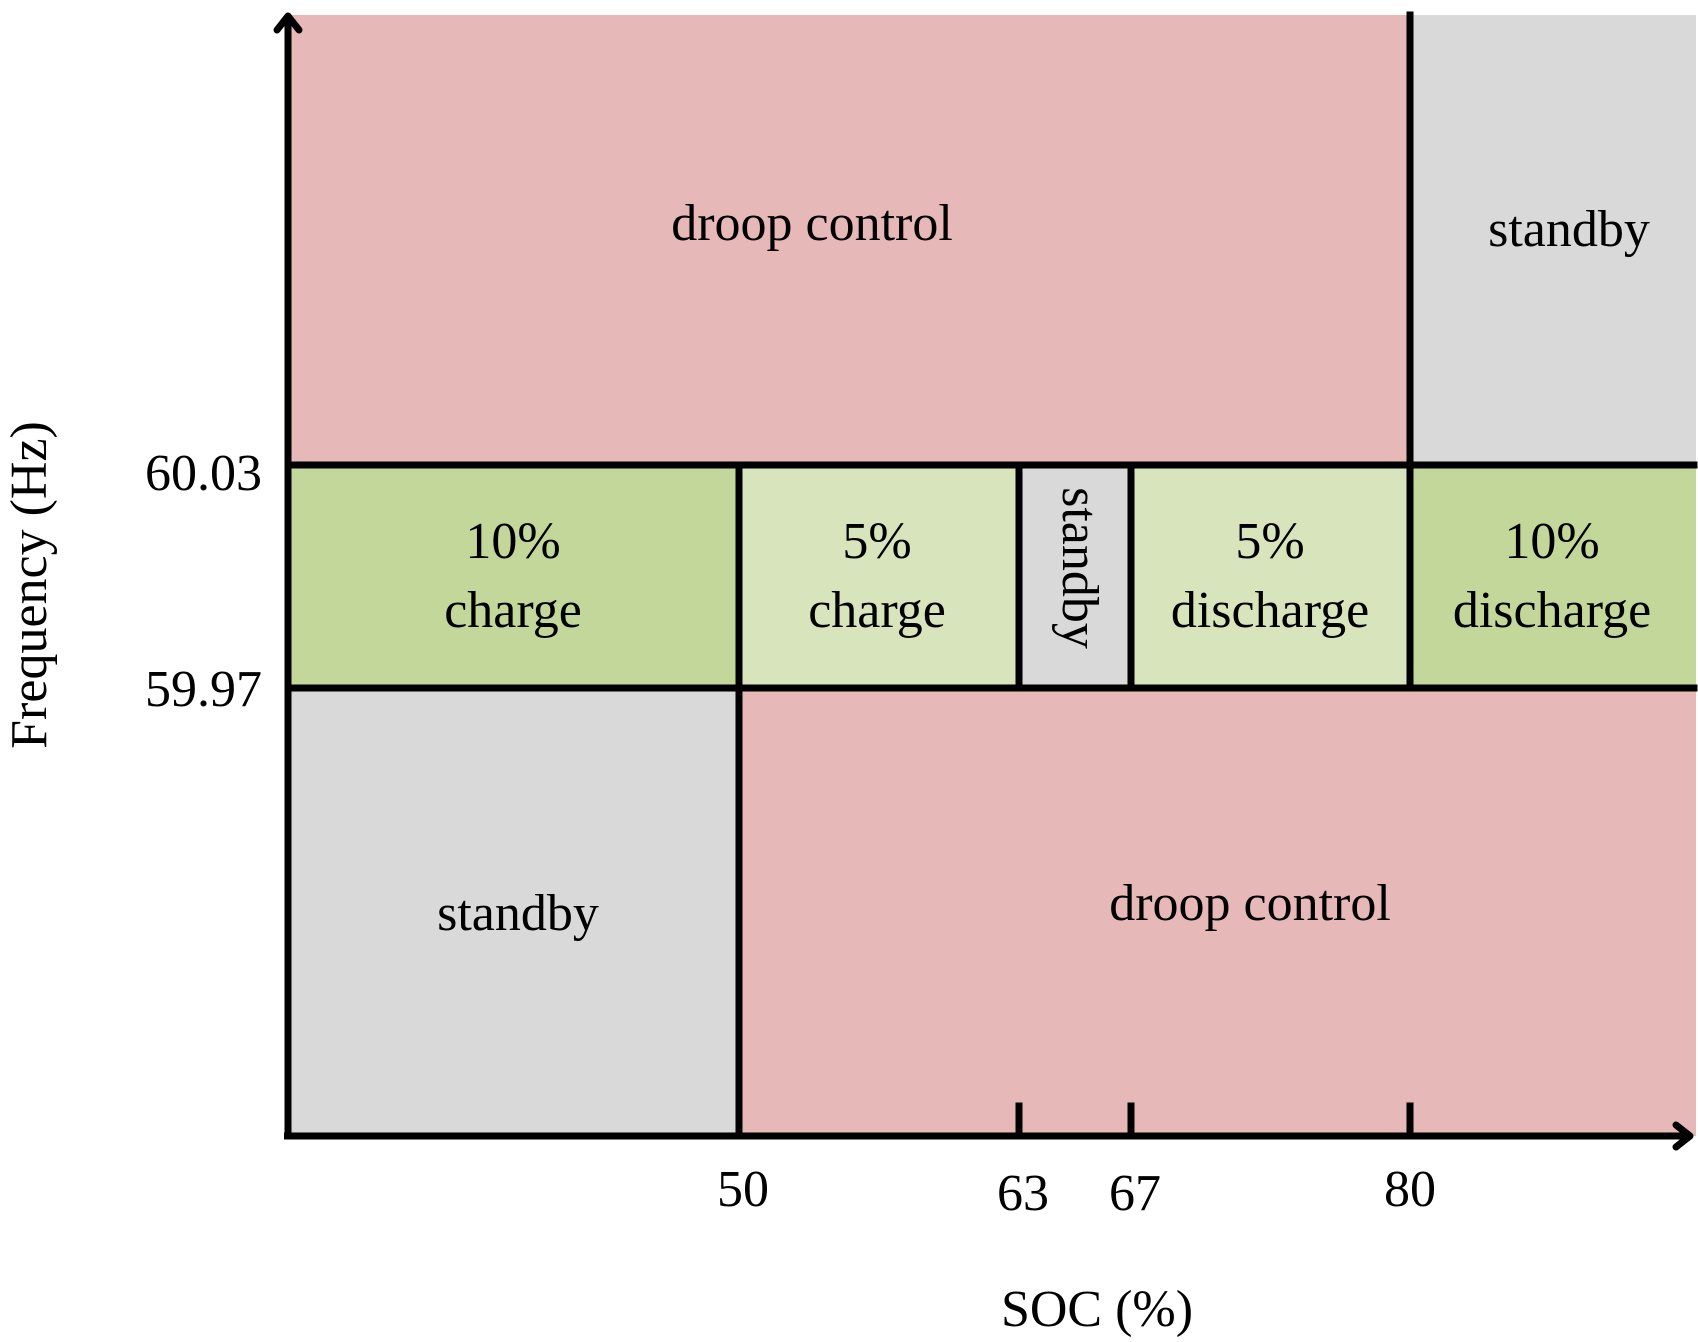 This screenshot has width=1698, height=1342. Describe the element at coordinates (1569, 229) in the screenshot. I see `zone-label-top-standby: standby` at that location.